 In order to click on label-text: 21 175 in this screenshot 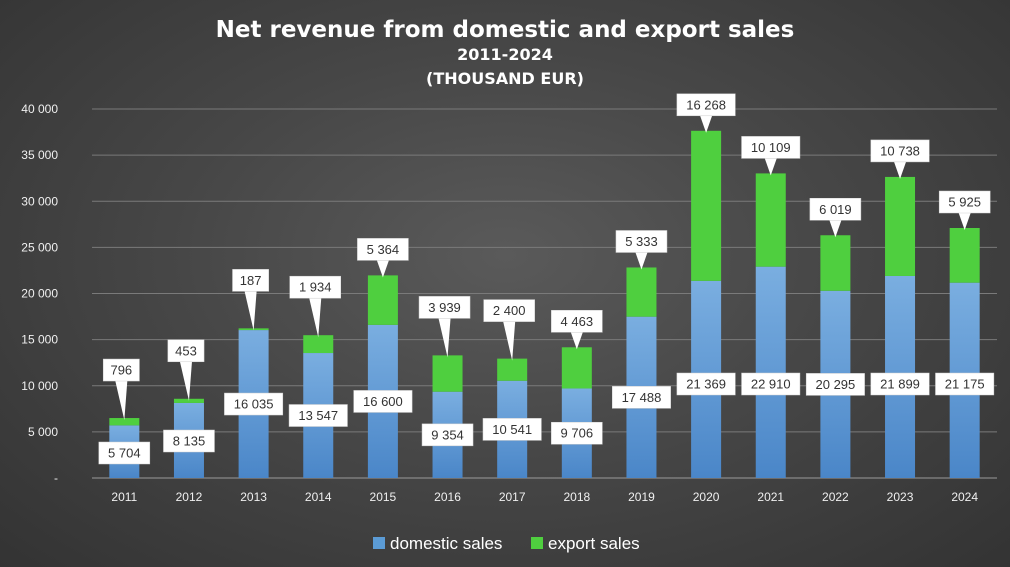, I will do `click(965, 384)`.